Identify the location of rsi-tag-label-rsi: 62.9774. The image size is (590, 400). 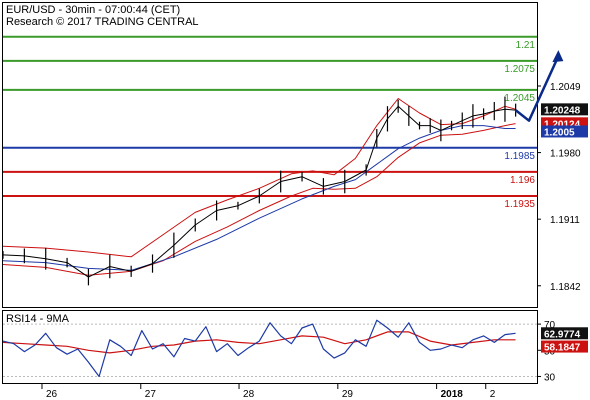
(562, 334).